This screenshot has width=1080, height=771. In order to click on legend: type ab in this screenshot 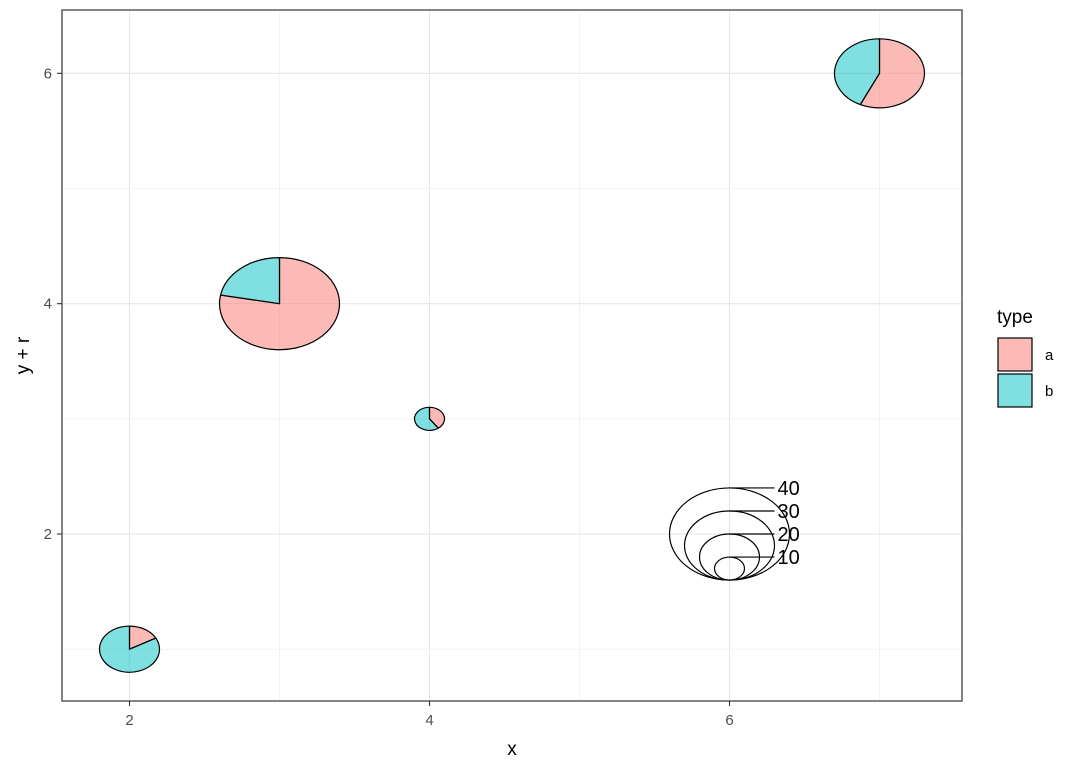, I will do `click(1025, 357)`.